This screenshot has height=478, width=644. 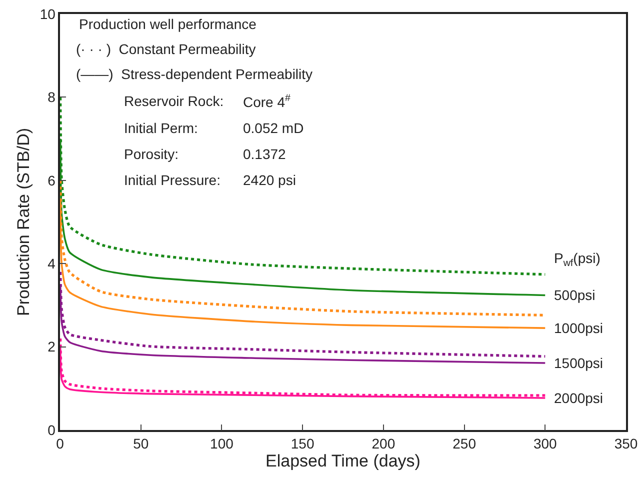 I want to click on x-tick-label: 250, so click(x=464, y=444).